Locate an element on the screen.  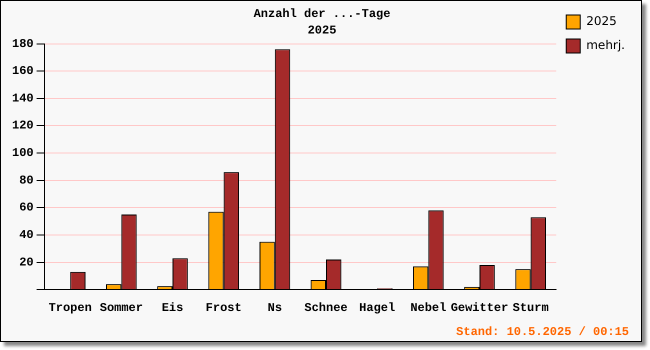
x-tick-label: Schnee is located at coordinates (326, 307).